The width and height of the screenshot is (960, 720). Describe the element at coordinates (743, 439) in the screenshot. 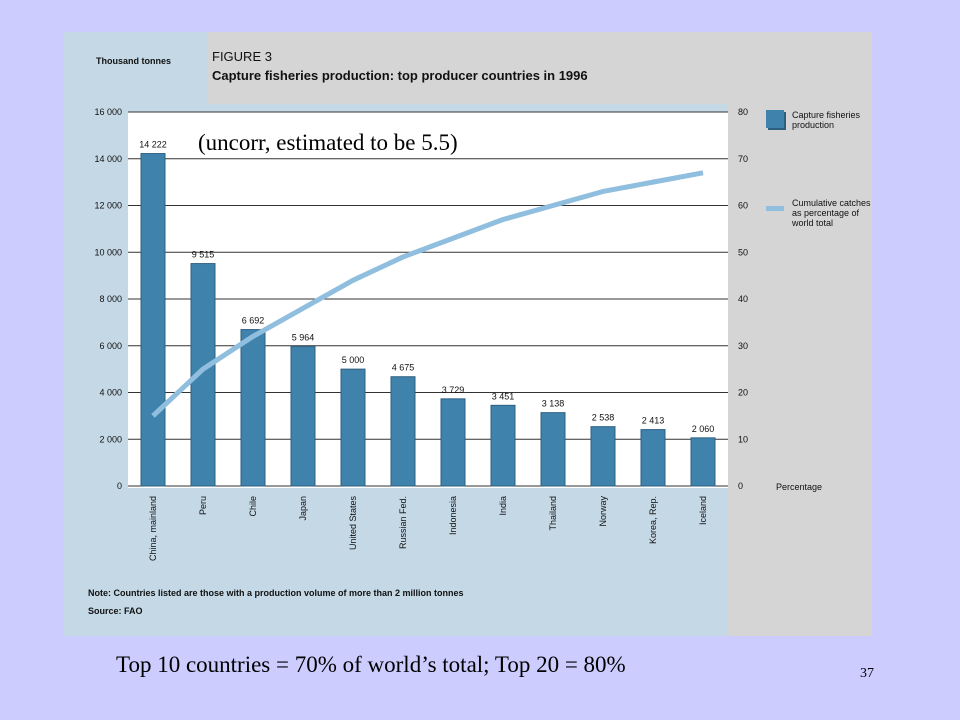

I see `y2-tick-label: 10` at that location.